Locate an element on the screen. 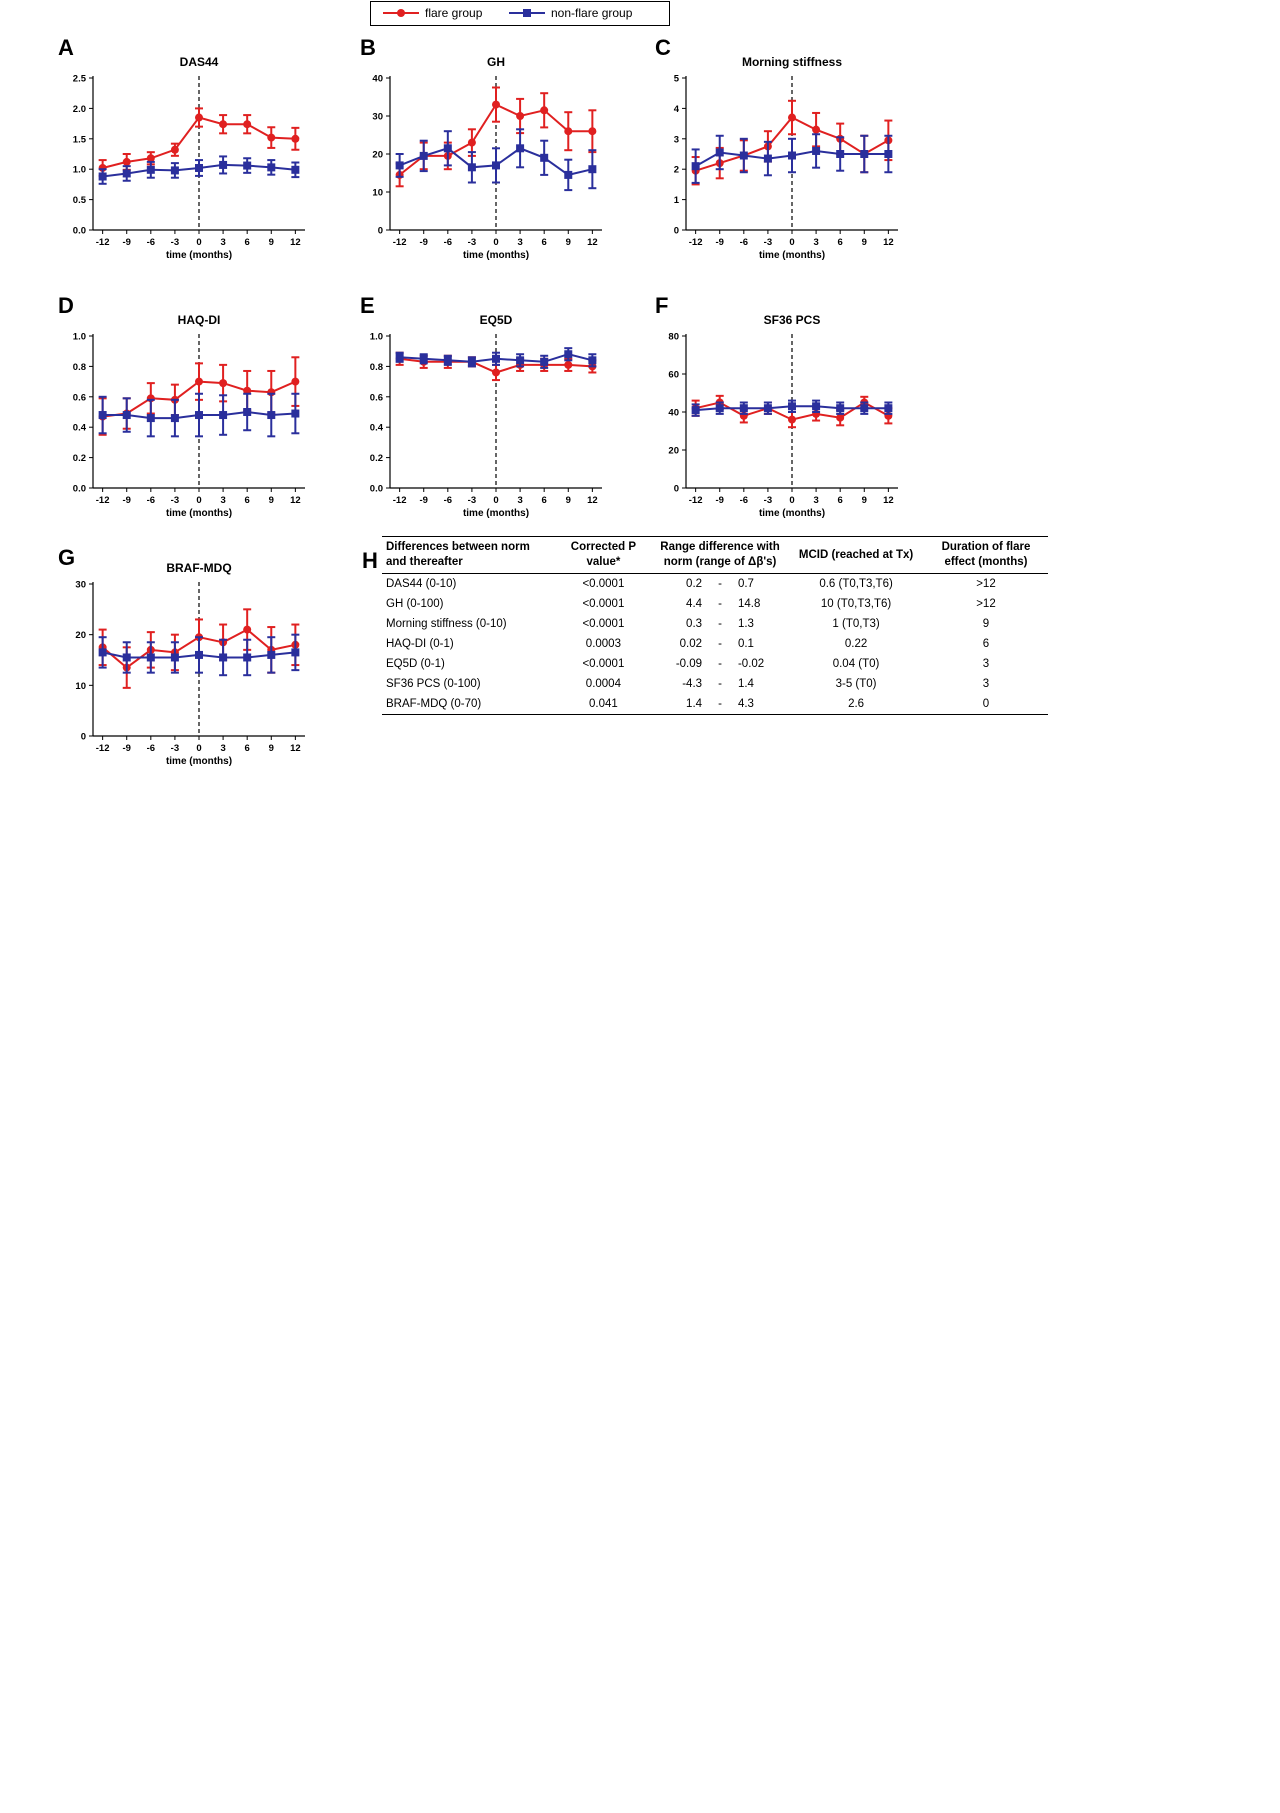  x-tick-label: 9 is located at coordinates (864, 500).